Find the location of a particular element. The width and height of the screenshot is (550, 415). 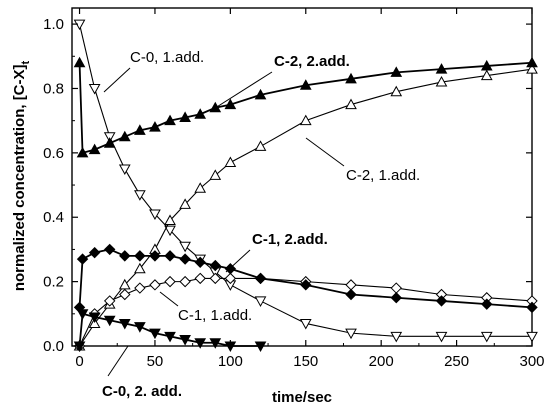

annotation-c0-1add: C-0, 1.add. is located at coordinates (153, 71).